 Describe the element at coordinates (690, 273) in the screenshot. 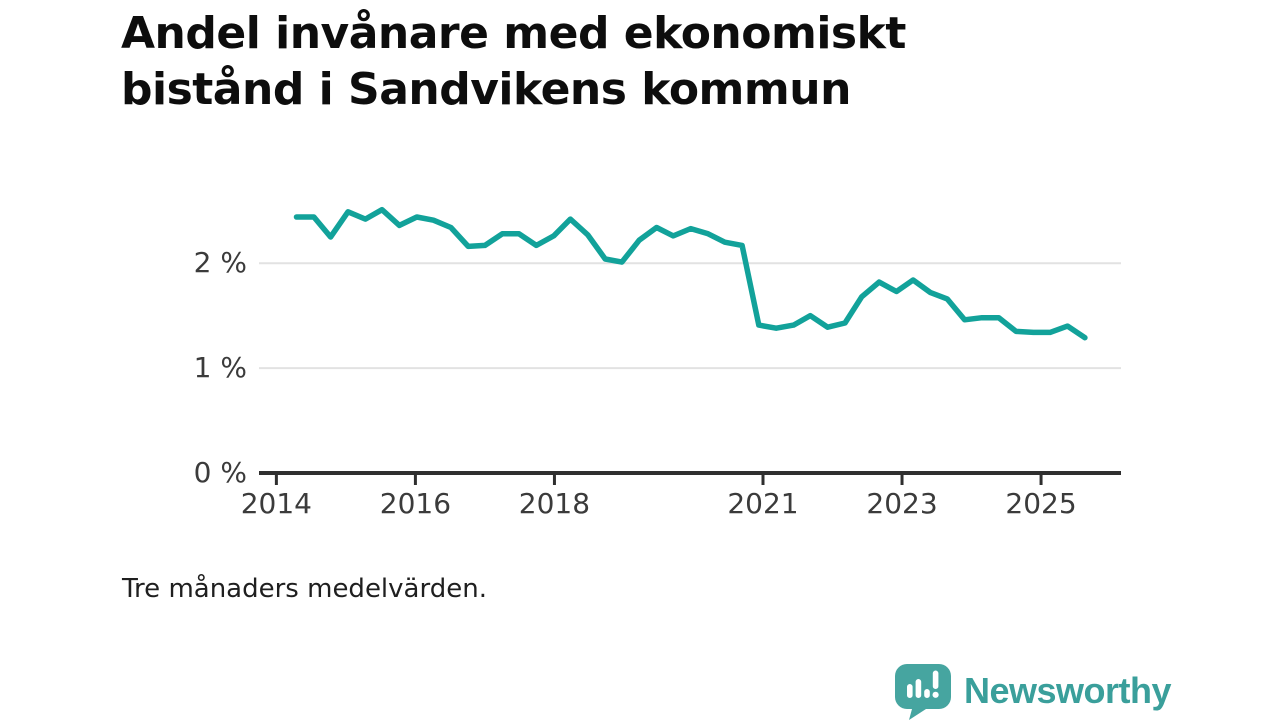

I see `data-line` at that location.